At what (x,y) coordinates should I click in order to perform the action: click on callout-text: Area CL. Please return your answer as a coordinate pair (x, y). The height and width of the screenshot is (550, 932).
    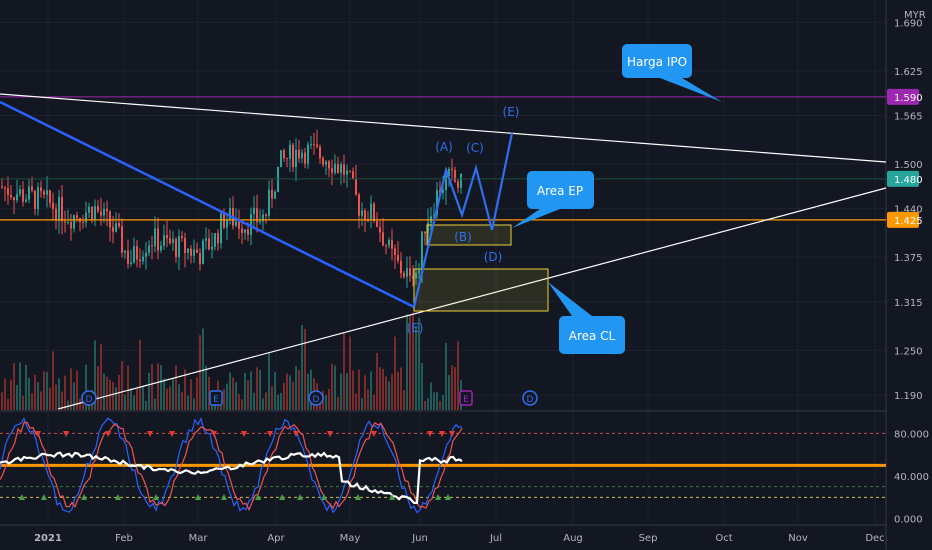
    Looking at the image, I should click on (592, 336).